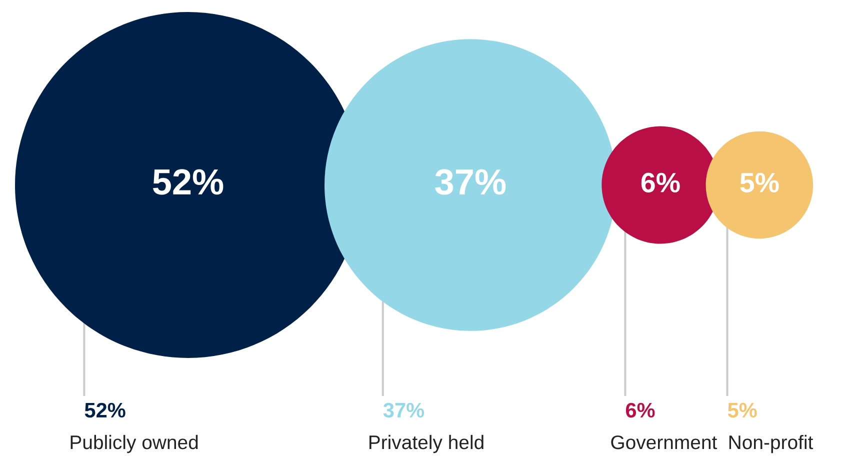 The height and width of the screenshot is (458, 848). I want to click on category-label: Non-profit, so click(771, 444).